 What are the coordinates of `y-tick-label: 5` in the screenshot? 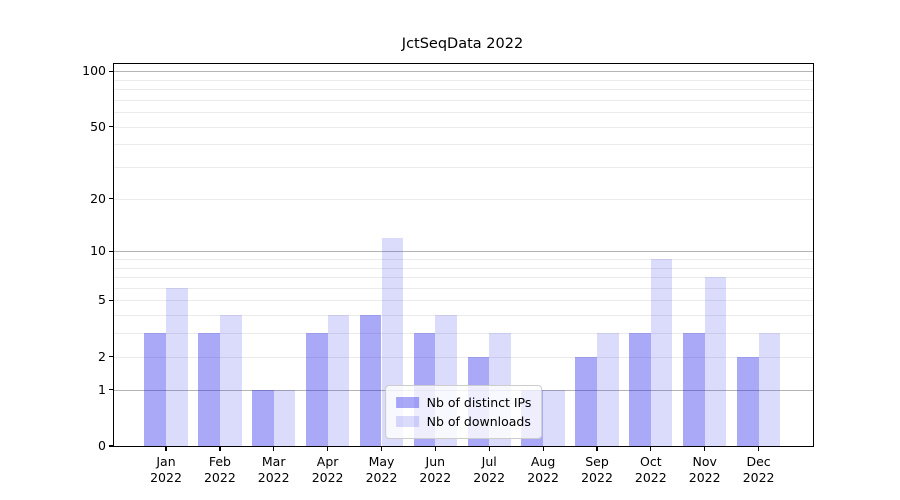 It's located at (102, 300).